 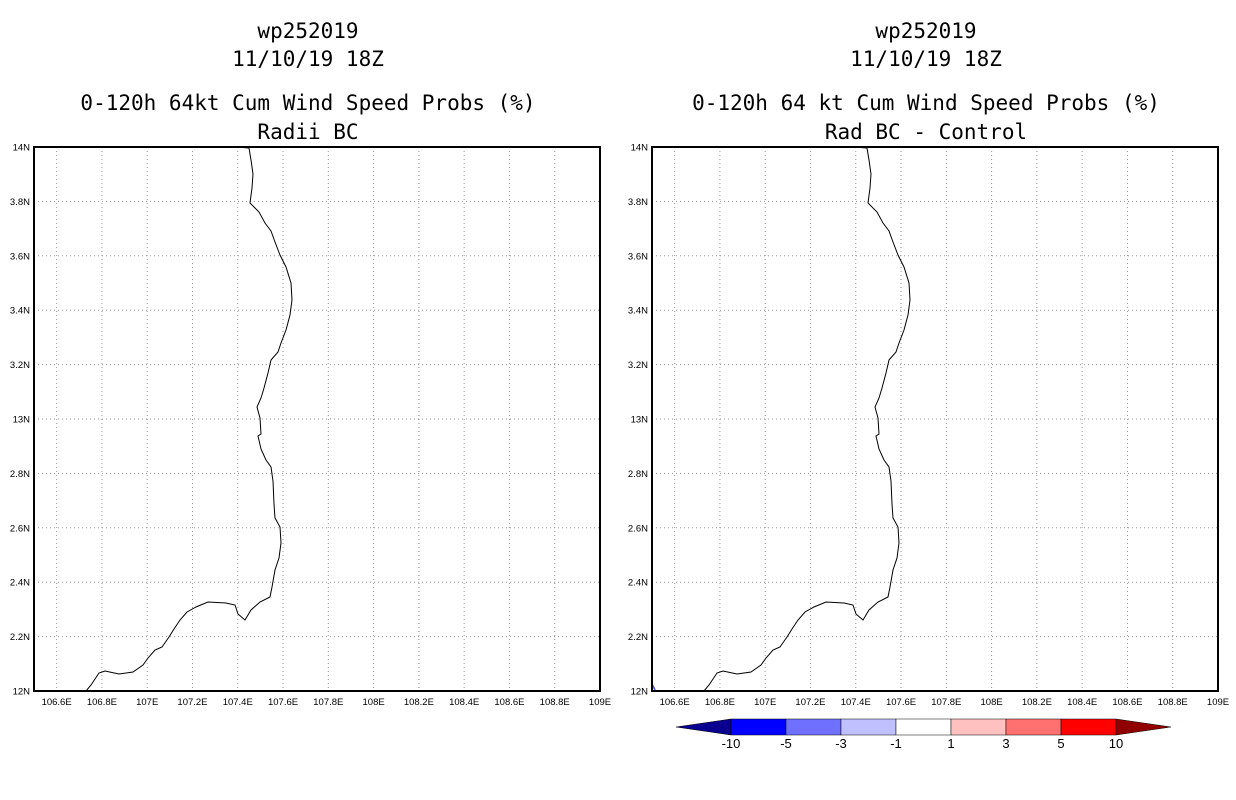 I want to click on right-y-tick-label: 12N, so click(x=640, y=692).